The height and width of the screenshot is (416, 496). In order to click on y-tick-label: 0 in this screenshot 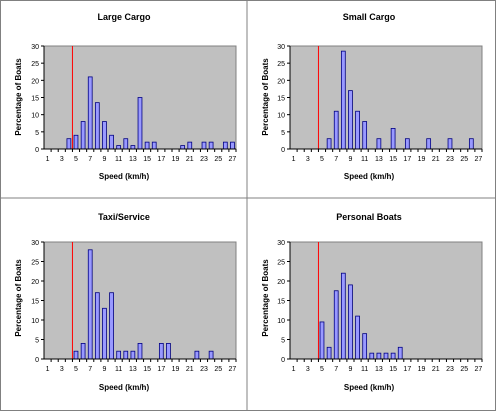, I will do `click(37, 150)`.